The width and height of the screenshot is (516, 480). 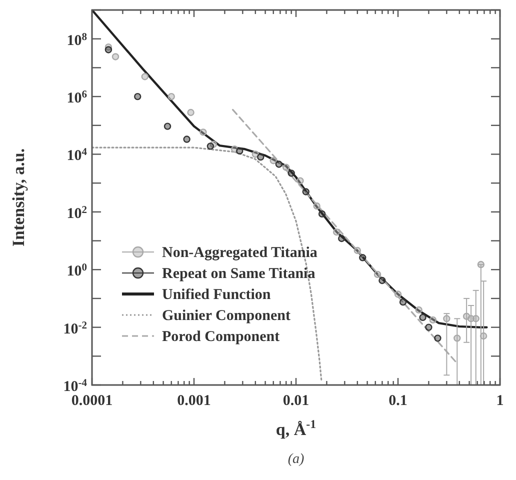 I want to click on y-tick-label: 10$^{-4}$, so click(x=75, y=386).